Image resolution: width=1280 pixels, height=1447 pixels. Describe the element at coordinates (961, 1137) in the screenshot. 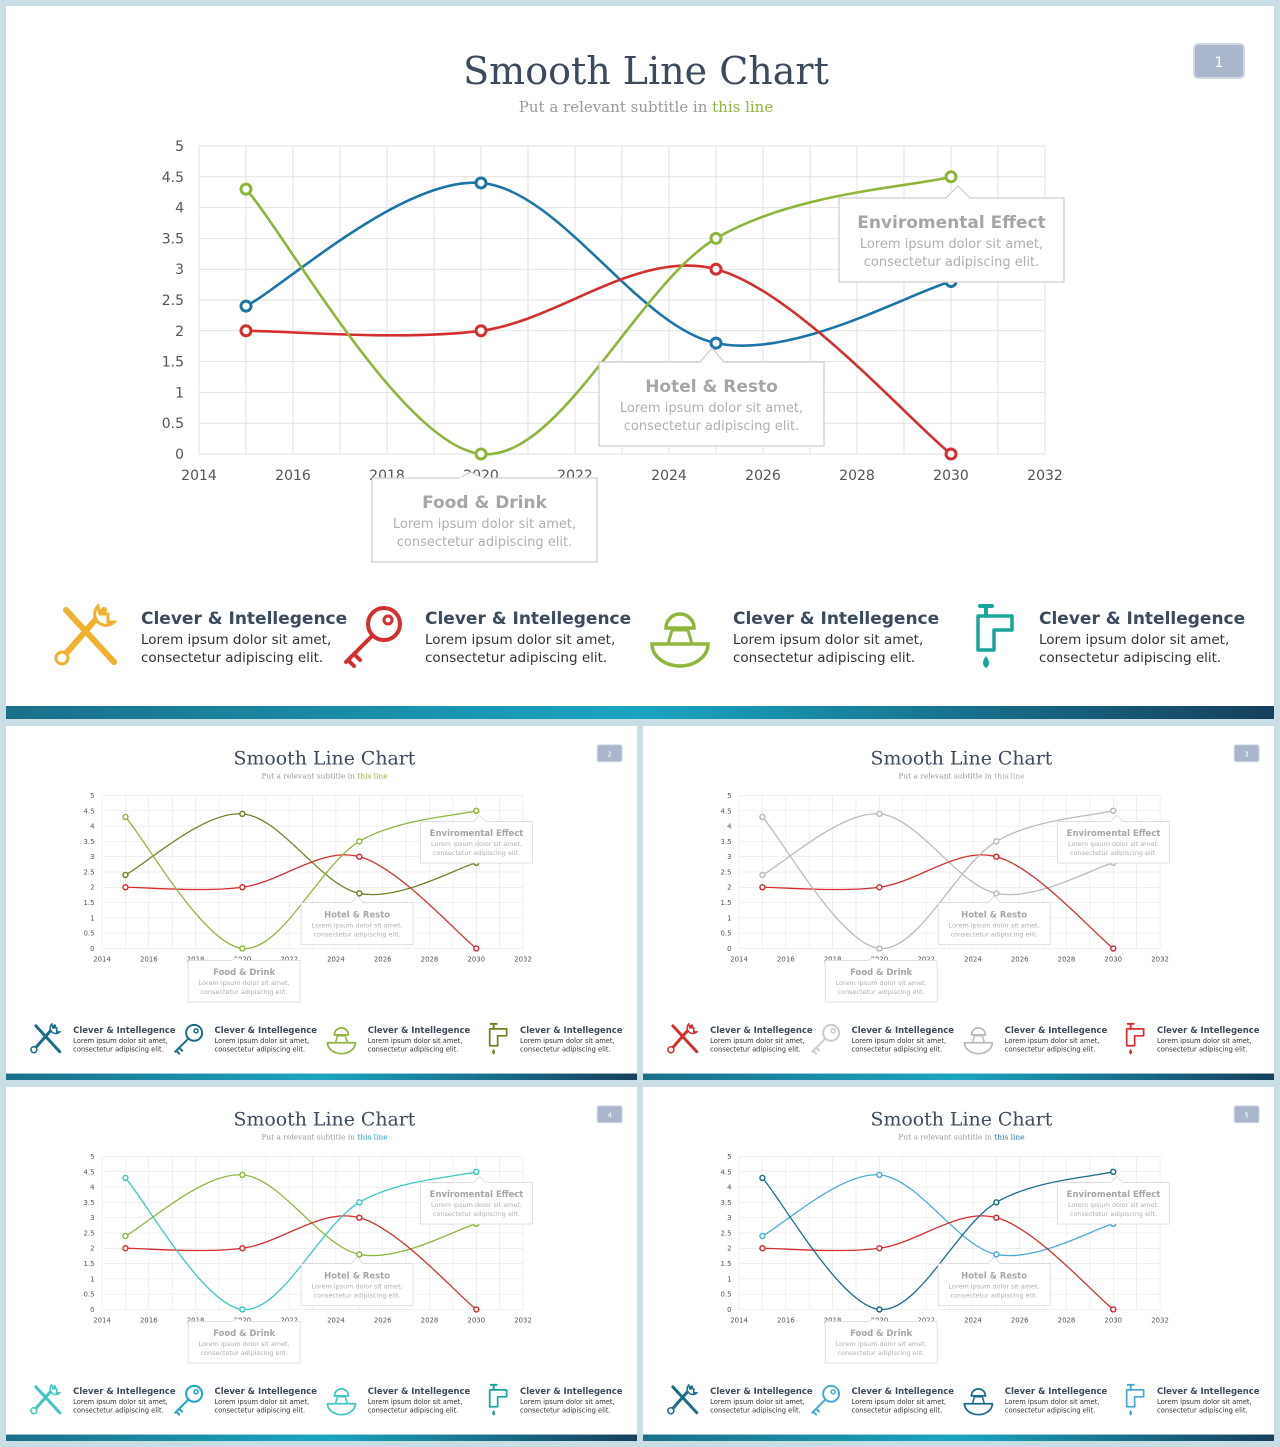

I see `slide-subtitle: Put a relevant subtitle in this line` at that location.